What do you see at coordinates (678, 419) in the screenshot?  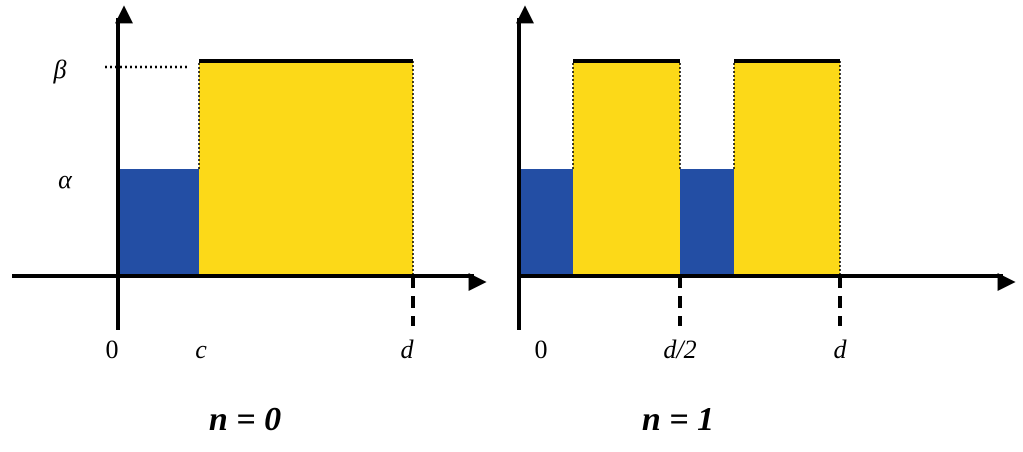 I see `caption: n = 1` at bounding box center [678, 419].